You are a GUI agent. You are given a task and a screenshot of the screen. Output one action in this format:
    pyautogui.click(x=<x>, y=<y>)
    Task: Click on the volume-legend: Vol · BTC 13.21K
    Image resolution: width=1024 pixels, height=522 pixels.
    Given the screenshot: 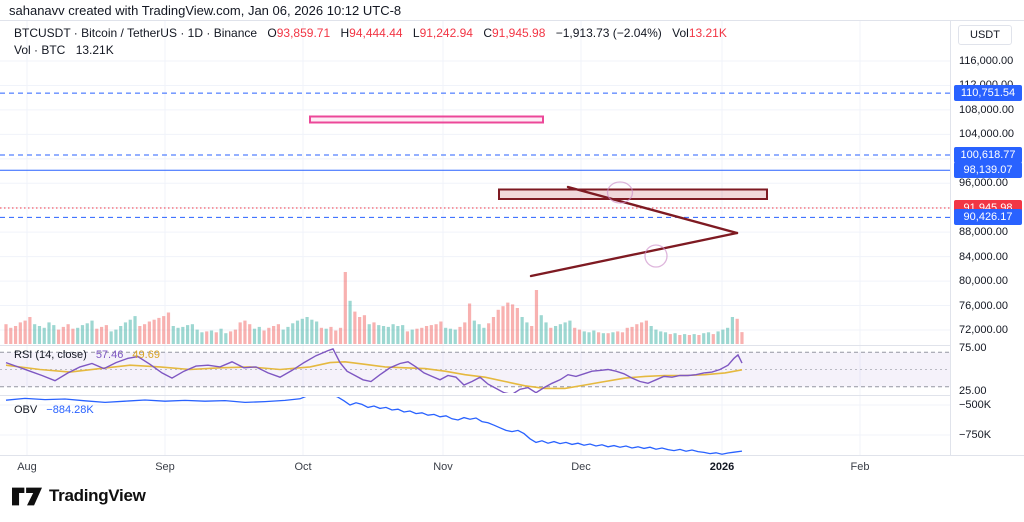 What is the action you would take?
    pyautogui.click(x=64, y=50)
    